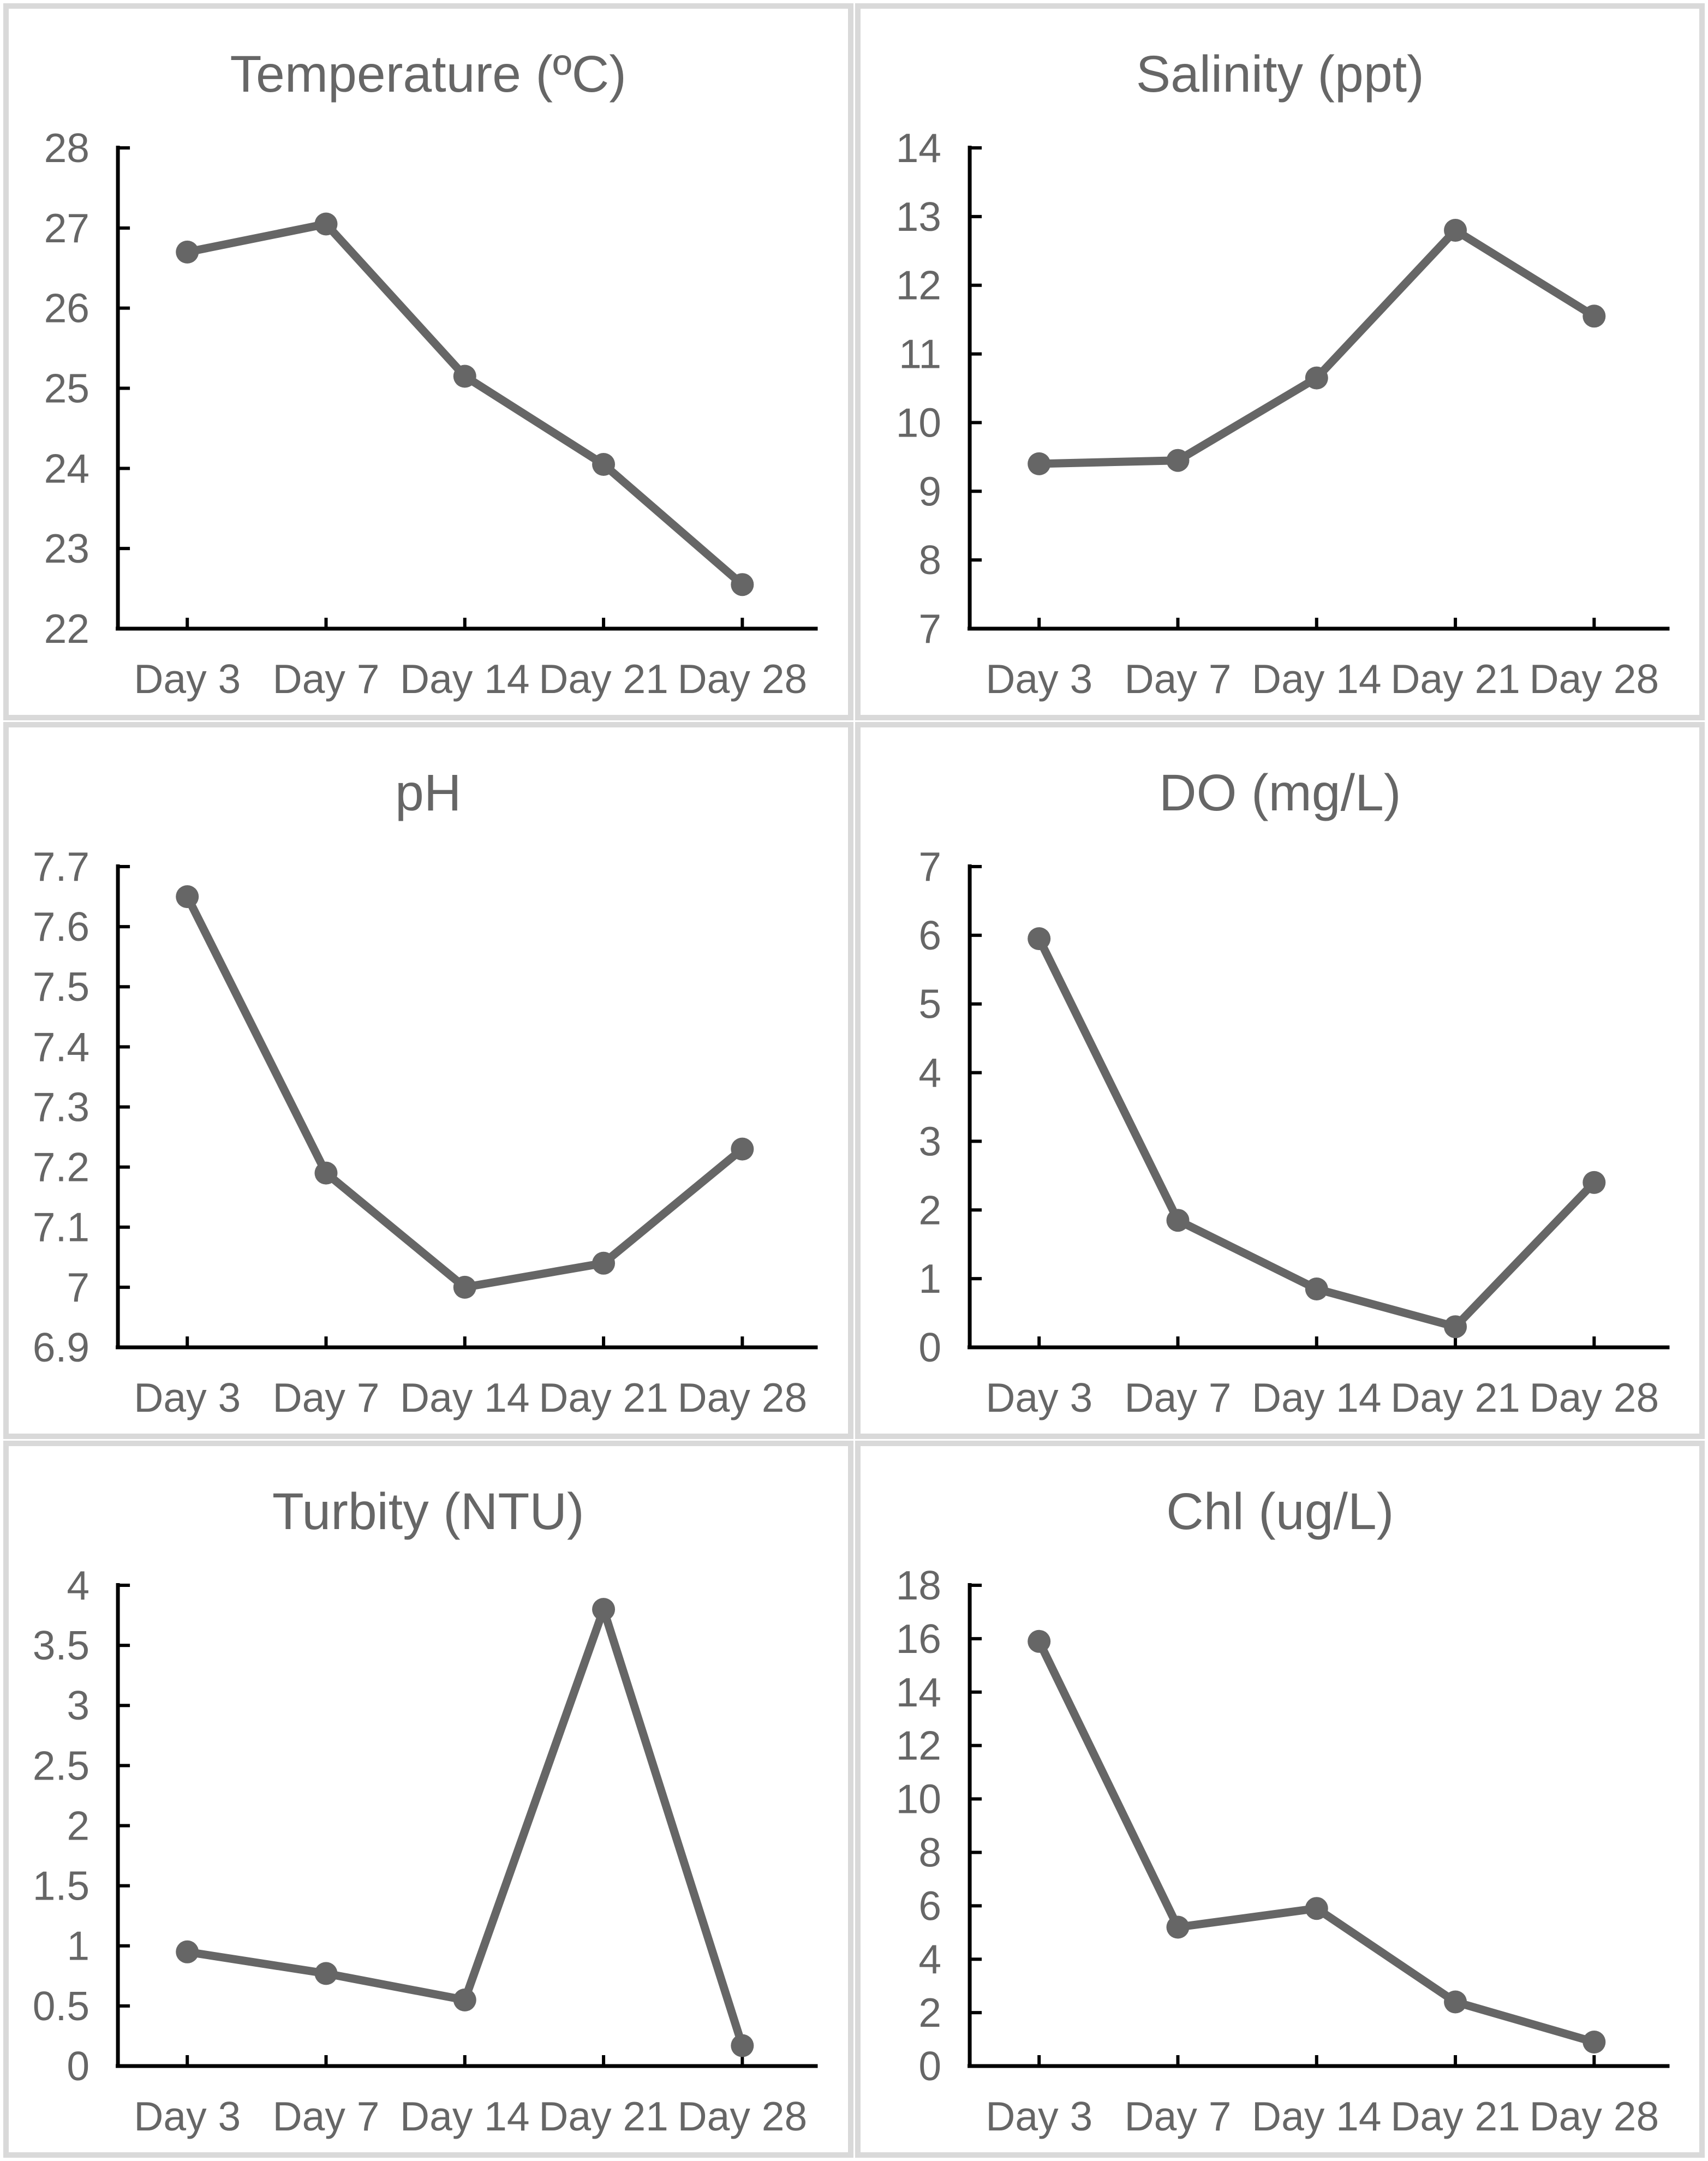 This screenshot has height=2161, width=1708. What do you see at coordinates (61, 867) in the screenshot?
I see `y-tick-label: 7.7` at bounding box center [61, 867].